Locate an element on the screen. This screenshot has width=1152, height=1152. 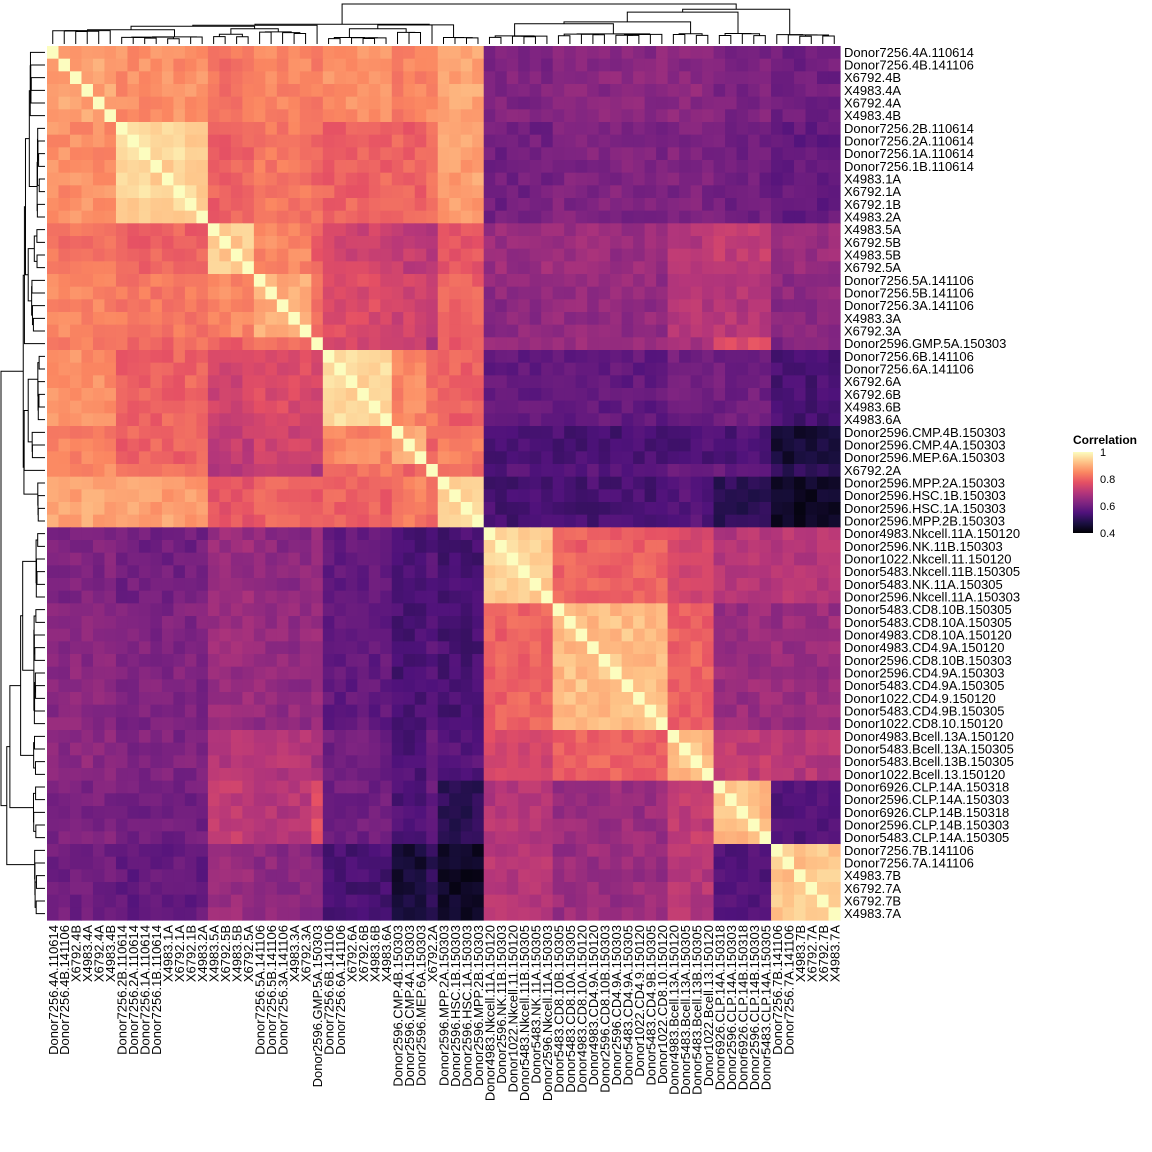
row-label: X6792.1A is located at coordinates (872, 191).